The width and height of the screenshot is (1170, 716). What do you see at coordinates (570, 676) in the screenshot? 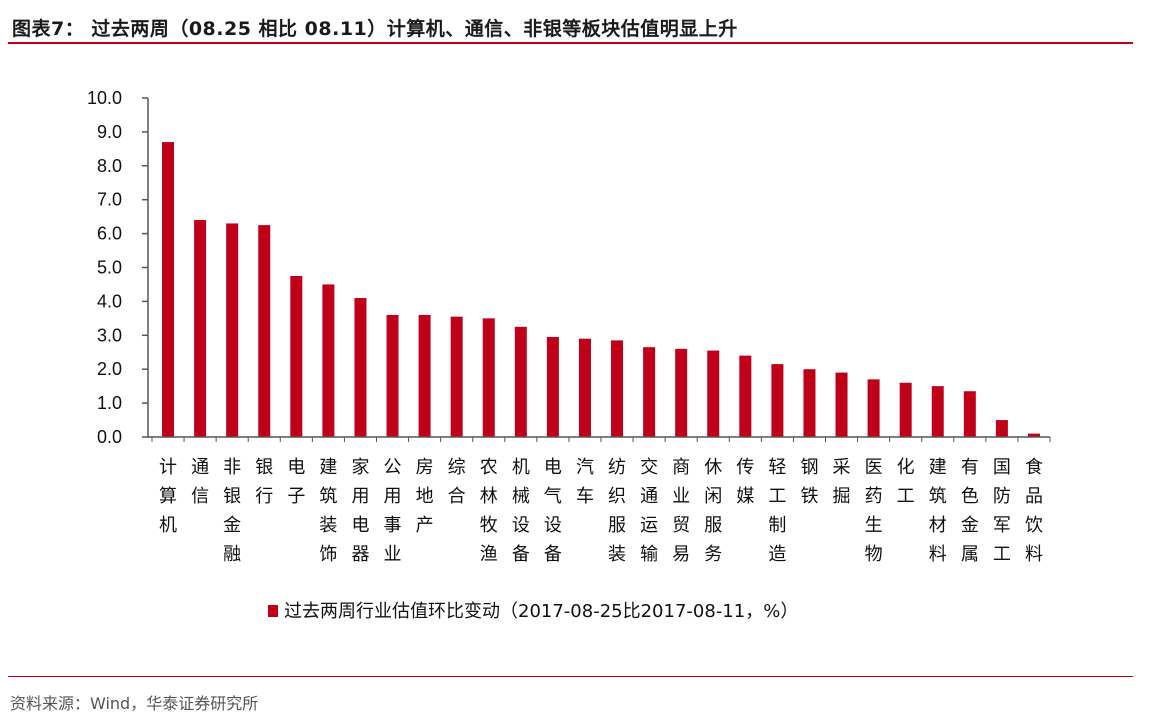
I see `footer-divider` at bounding box center [570, 676].